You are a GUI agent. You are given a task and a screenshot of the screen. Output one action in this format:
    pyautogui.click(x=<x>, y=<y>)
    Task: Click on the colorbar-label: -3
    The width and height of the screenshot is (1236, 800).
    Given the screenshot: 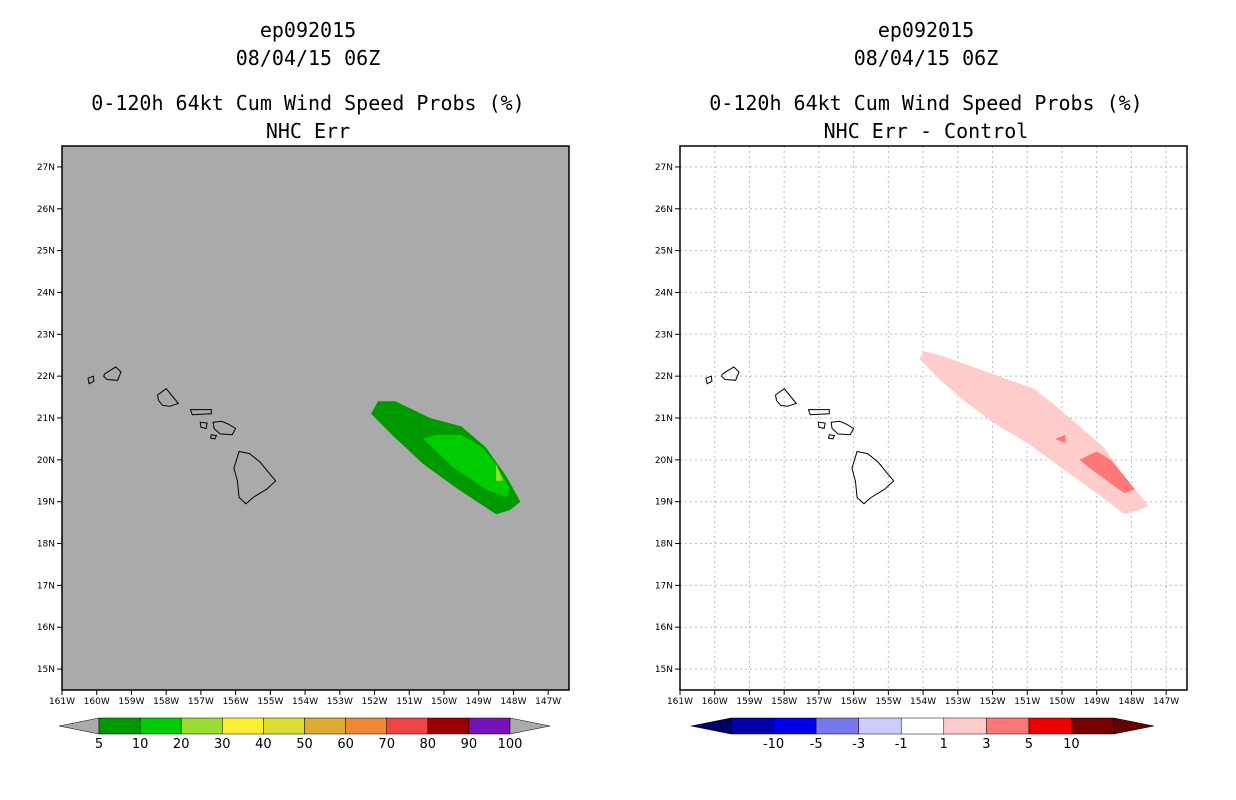 What is the action you would take?
    pyautogui.click(x=858, y=744)
    